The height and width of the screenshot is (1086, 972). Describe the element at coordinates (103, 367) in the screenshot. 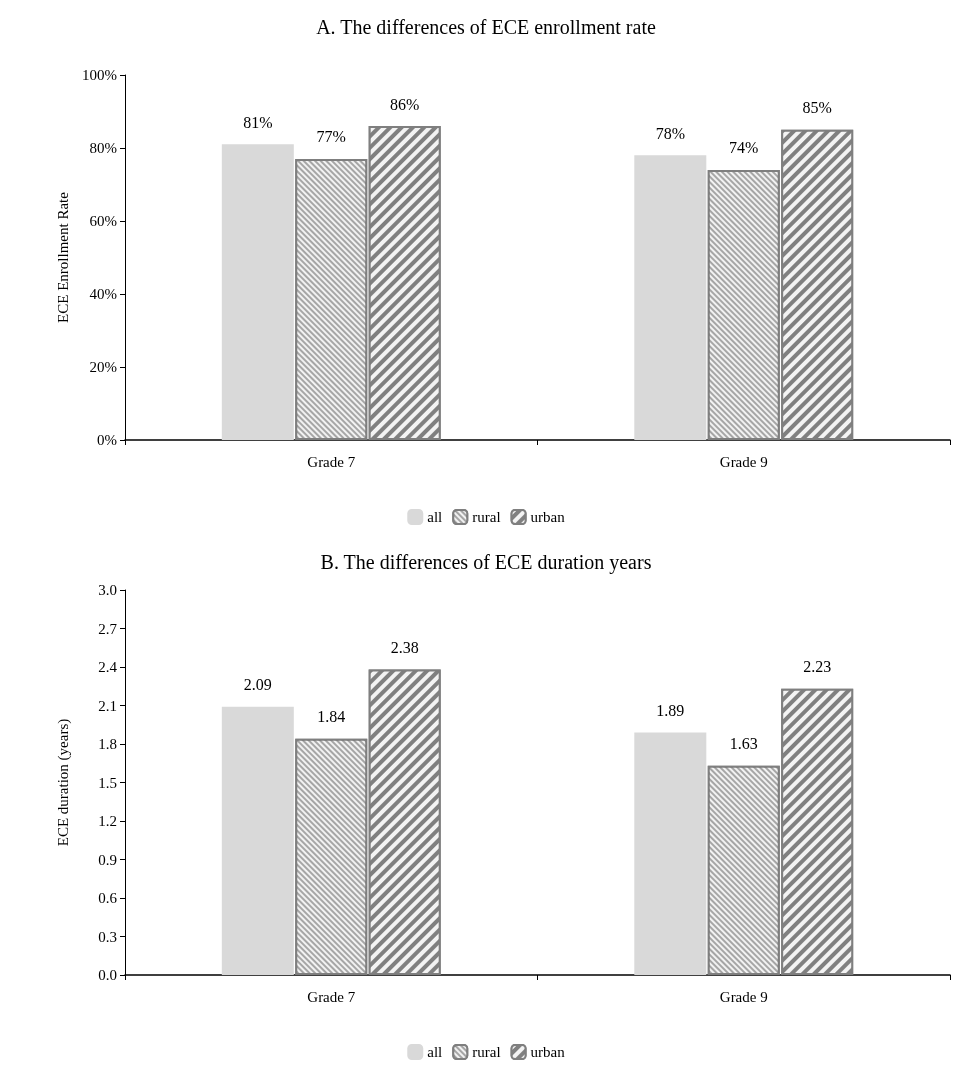

I see `y-tick-label: 20%` at that location.